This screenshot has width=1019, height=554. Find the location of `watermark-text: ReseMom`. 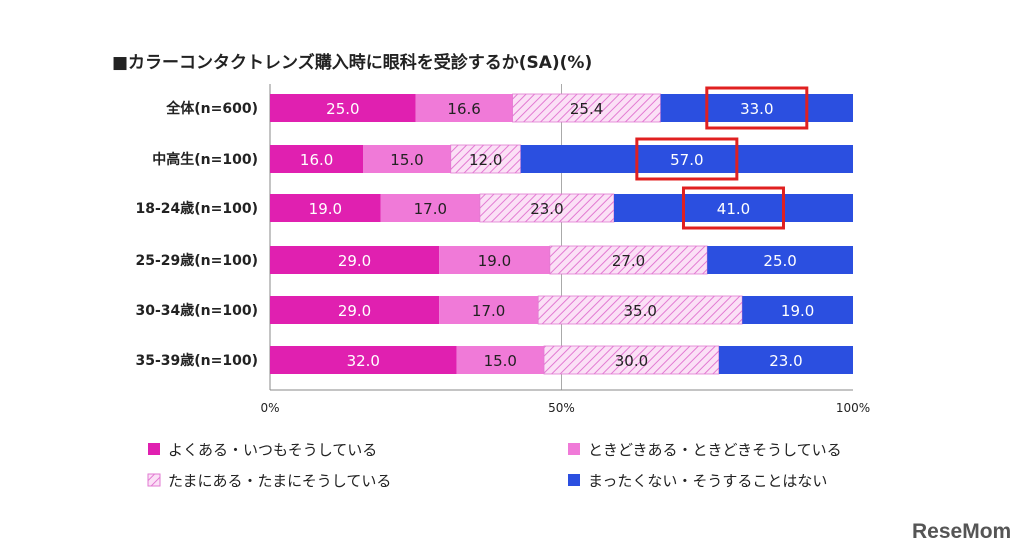

watermark-text: ReseMom is located at coordinates (961, 531).